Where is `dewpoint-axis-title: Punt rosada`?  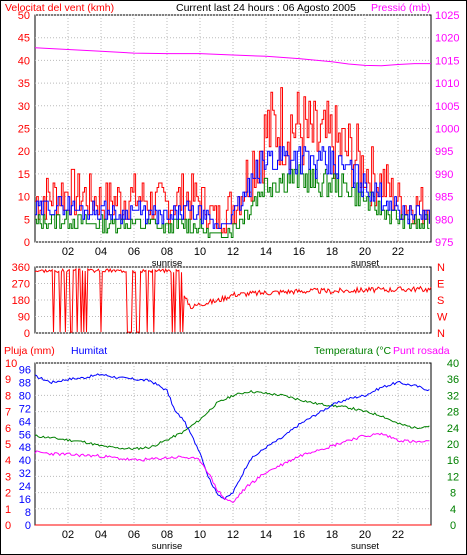 dewpoint-axis-title: Punt rosada is located at coordinates (421, 351).